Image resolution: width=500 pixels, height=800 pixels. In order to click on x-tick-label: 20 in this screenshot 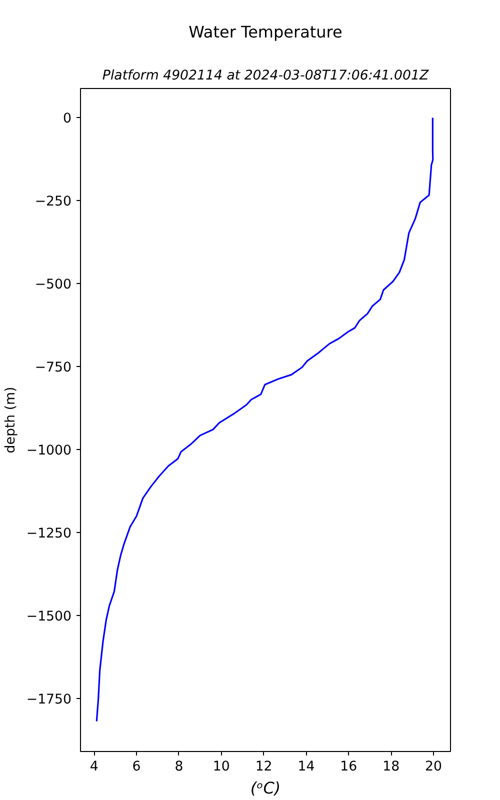, I will do `click(433, 767)`.